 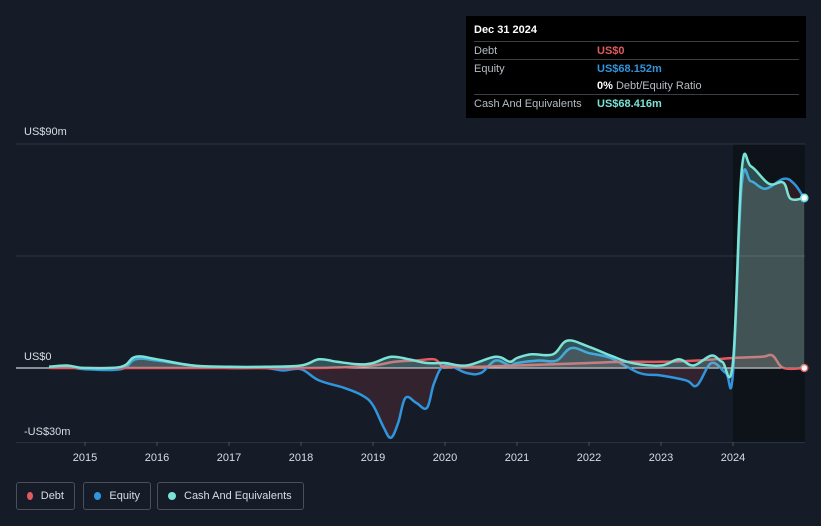 What do you see at coordinates (769, 293) in the screenshot?
I see `future-shade` at bounding box center [769, 293].